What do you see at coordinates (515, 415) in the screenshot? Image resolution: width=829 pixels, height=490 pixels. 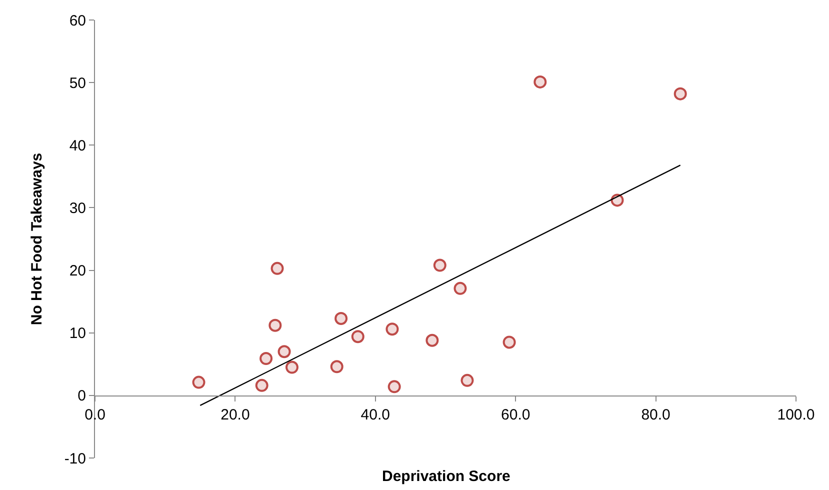 I see `x-tick-label: 60.0` at bounding box center [515, 415].